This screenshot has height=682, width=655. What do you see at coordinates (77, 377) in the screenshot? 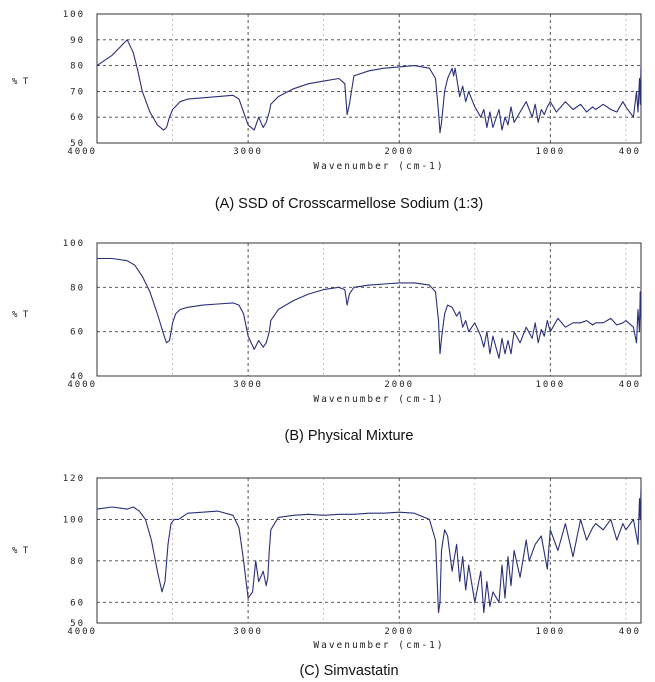
I see `y-tick-label: 40` at bounding box center [77, 377].